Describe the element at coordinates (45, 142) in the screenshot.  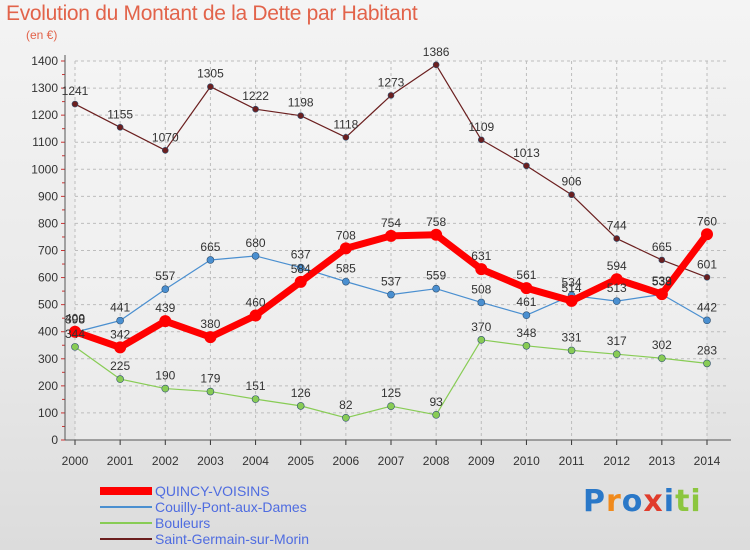
I see `y-tick-label: 1100` at that location.